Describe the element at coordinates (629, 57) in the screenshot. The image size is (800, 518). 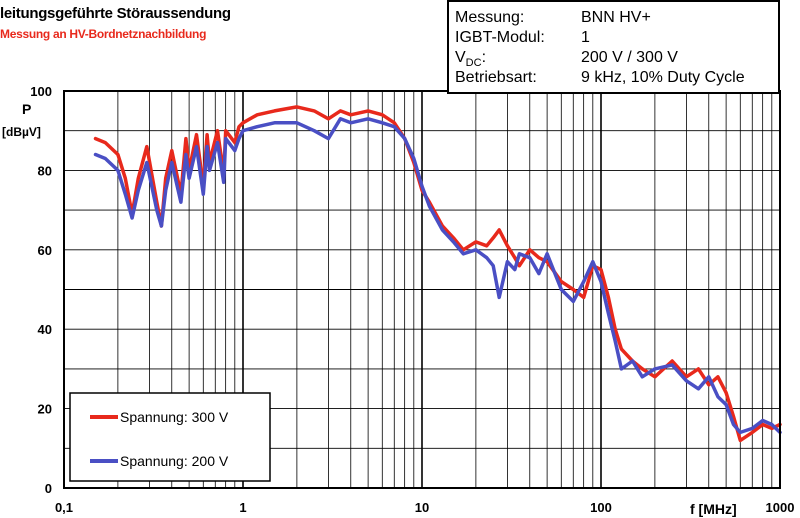
I see `info-value: 200 V / 300 V` at that location.